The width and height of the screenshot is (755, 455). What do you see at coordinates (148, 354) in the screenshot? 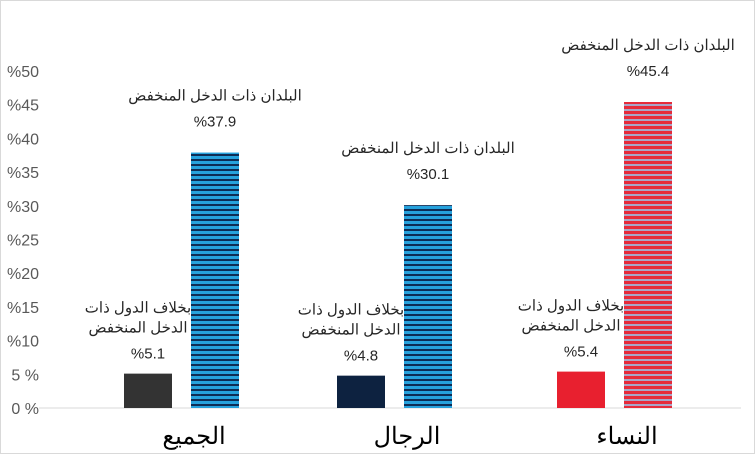
I see `data-label-value: %5.1` at bounding box center [148, 354].